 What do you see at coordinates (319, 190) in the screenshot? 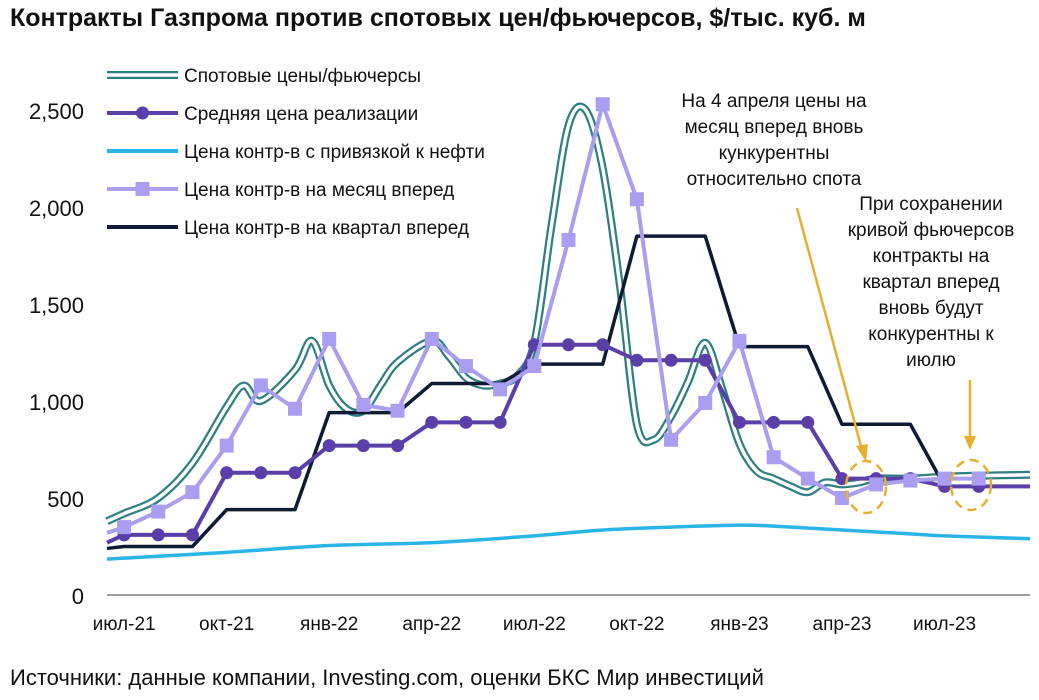
I see `legend-label: Цена контр-в на месяц вперед` at bounding box center [319, 190].